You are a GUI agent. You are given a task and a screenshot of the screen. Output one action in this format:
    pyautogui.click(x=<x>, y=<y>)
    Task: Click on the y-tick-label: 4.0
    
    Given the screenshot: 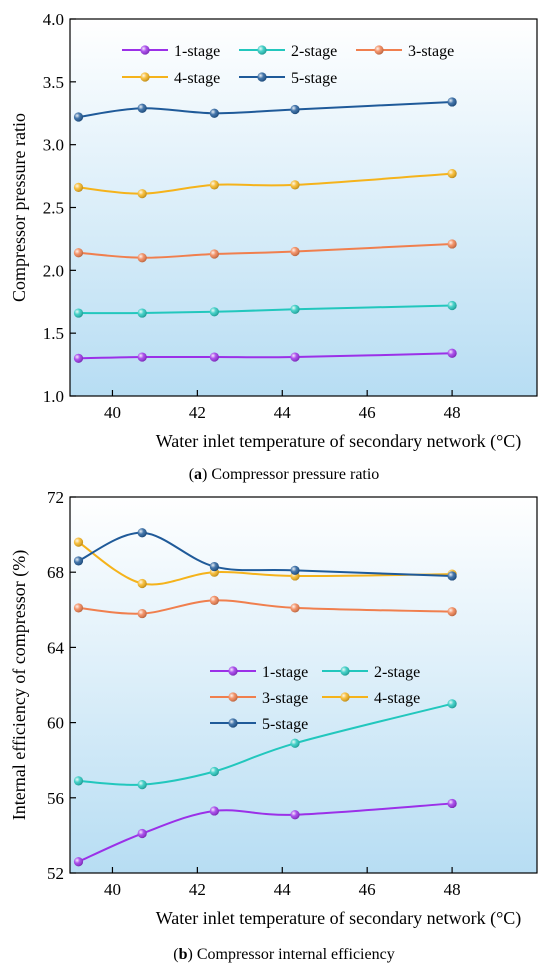 What is the action you would take?
    pyautogui.click(x=53, y=19)
    